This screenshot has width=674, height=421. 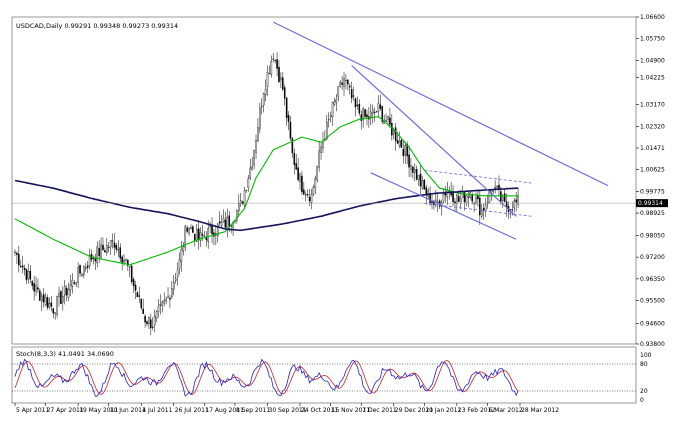 I want to click on current-price-box, so click(x=652, y=203).